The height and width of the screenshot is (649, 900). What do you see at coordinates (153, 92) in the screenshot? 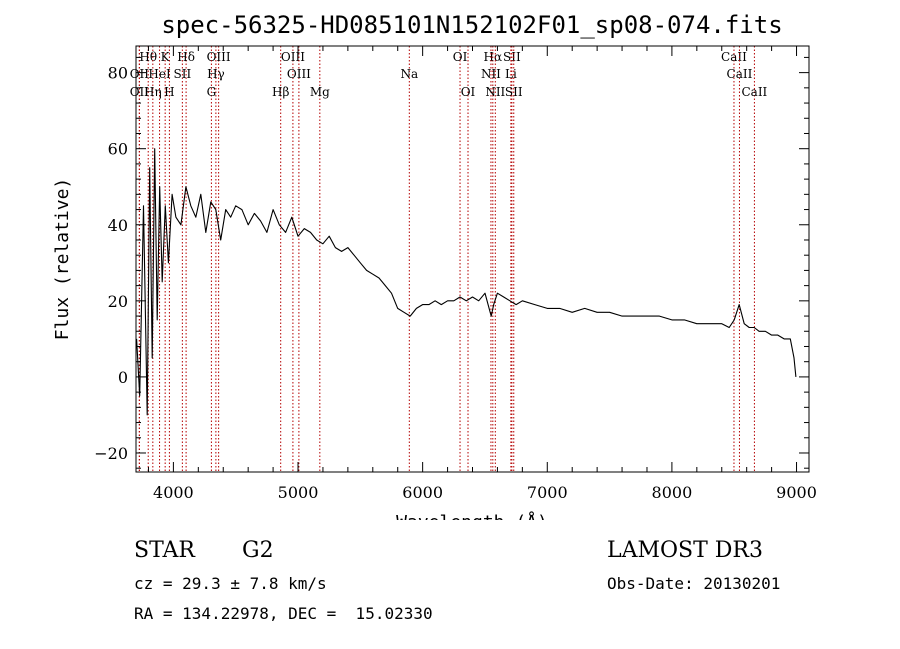
I see `line-marker-label: Hη` at bounding box center [153, 92].